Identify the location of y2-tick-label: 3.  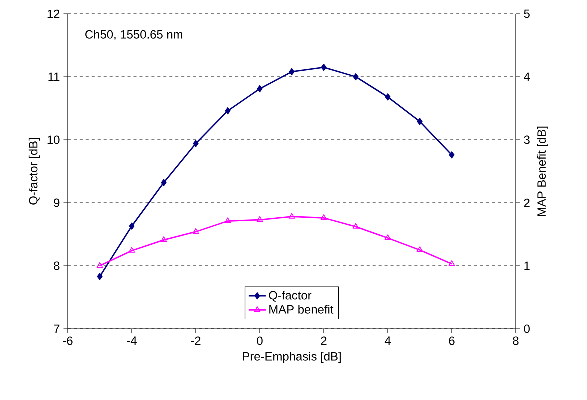
(527, 140).